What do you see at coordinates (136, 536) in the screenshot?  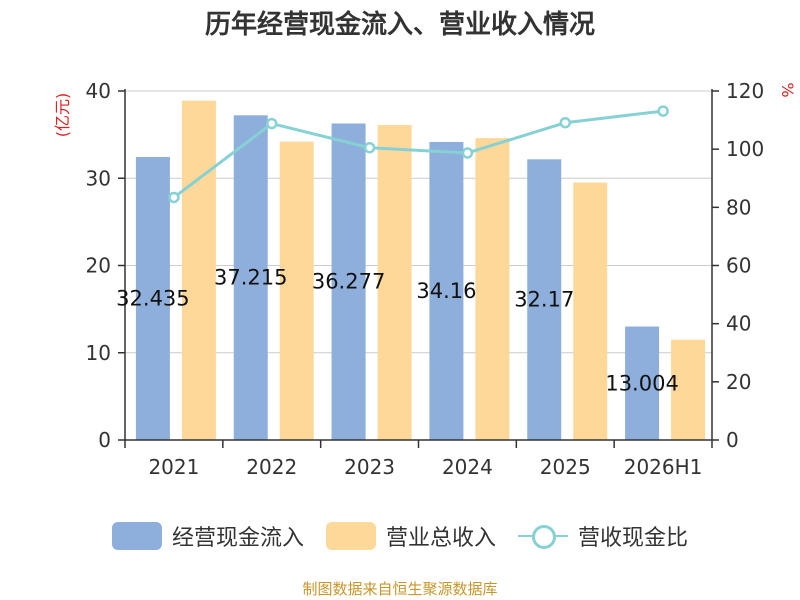 I see `legend-swatch-cash-inflow` at bounding box center [136, 536].